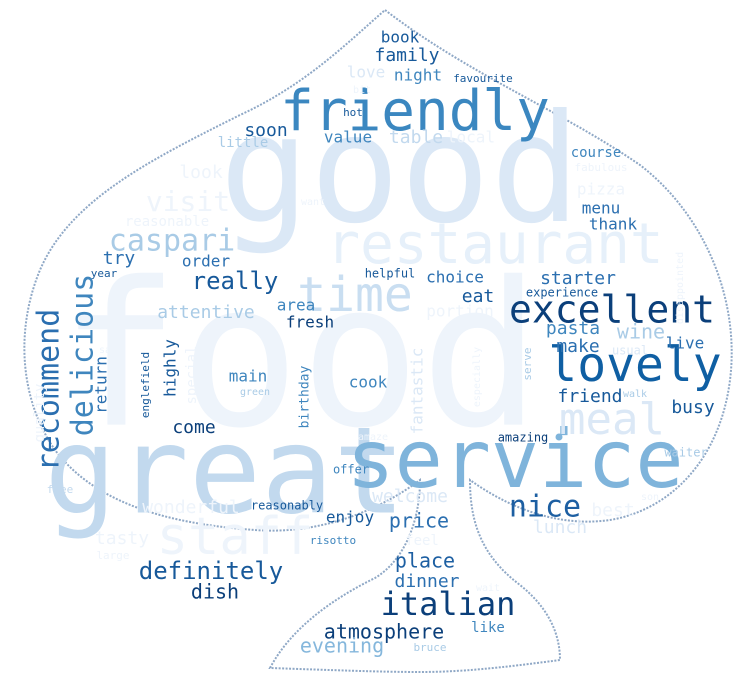 This screenshot has height=689, width=745. I want to click on word-helpful: helpful, so click(390, 274).